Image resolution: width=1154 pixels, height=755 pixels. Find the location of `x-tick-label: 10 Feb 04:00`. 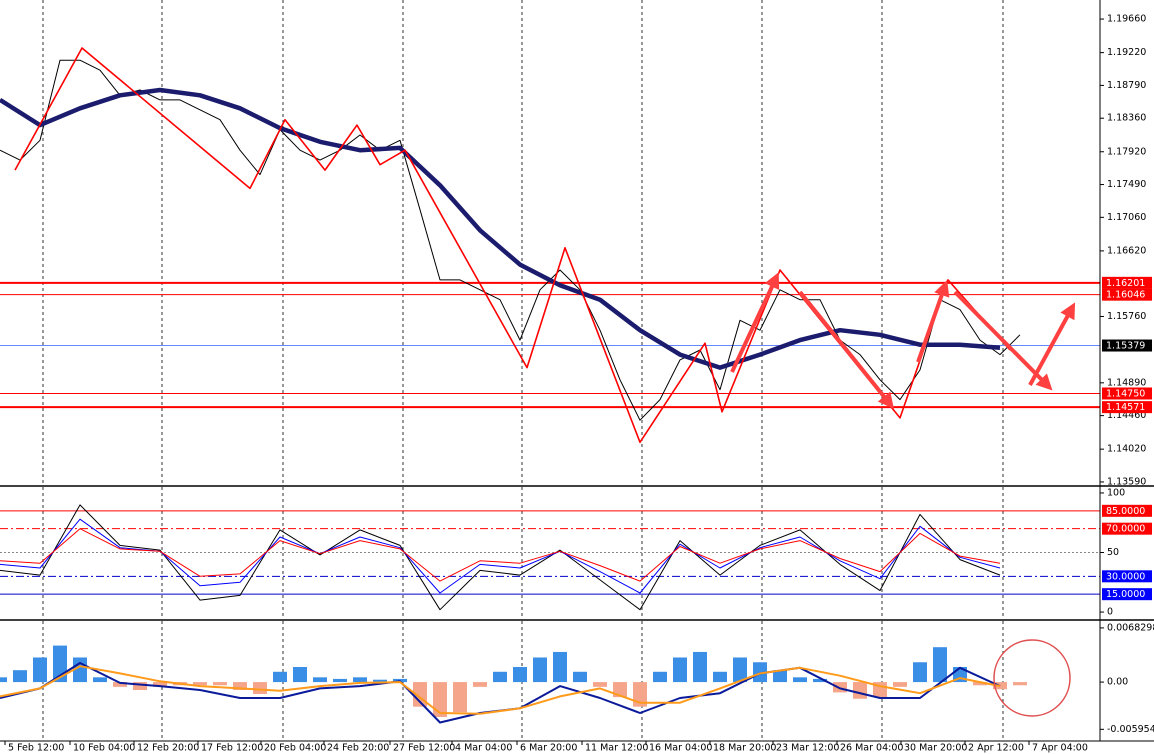

x-tick-label: 10 Feb 04:00 is located at coordinates (104, 748).